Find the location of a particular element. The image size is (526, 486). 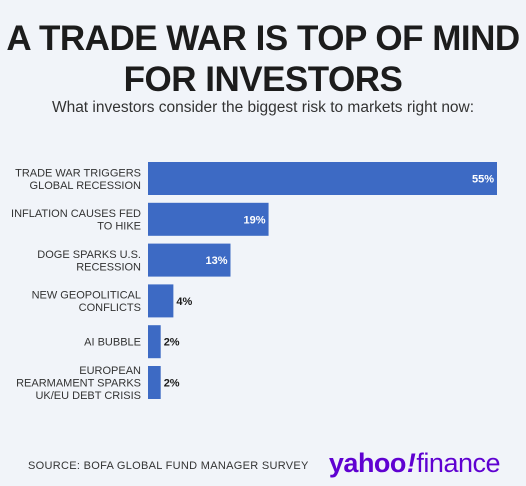

value-label-3: 4% is located at coordinates (184, 302).